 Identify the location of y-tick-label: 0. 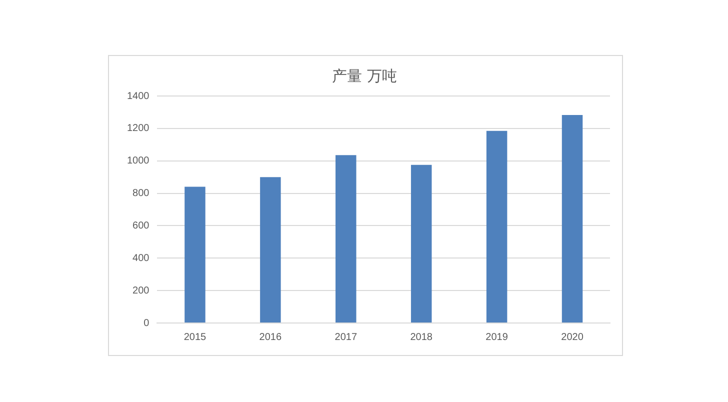
(147, 323).